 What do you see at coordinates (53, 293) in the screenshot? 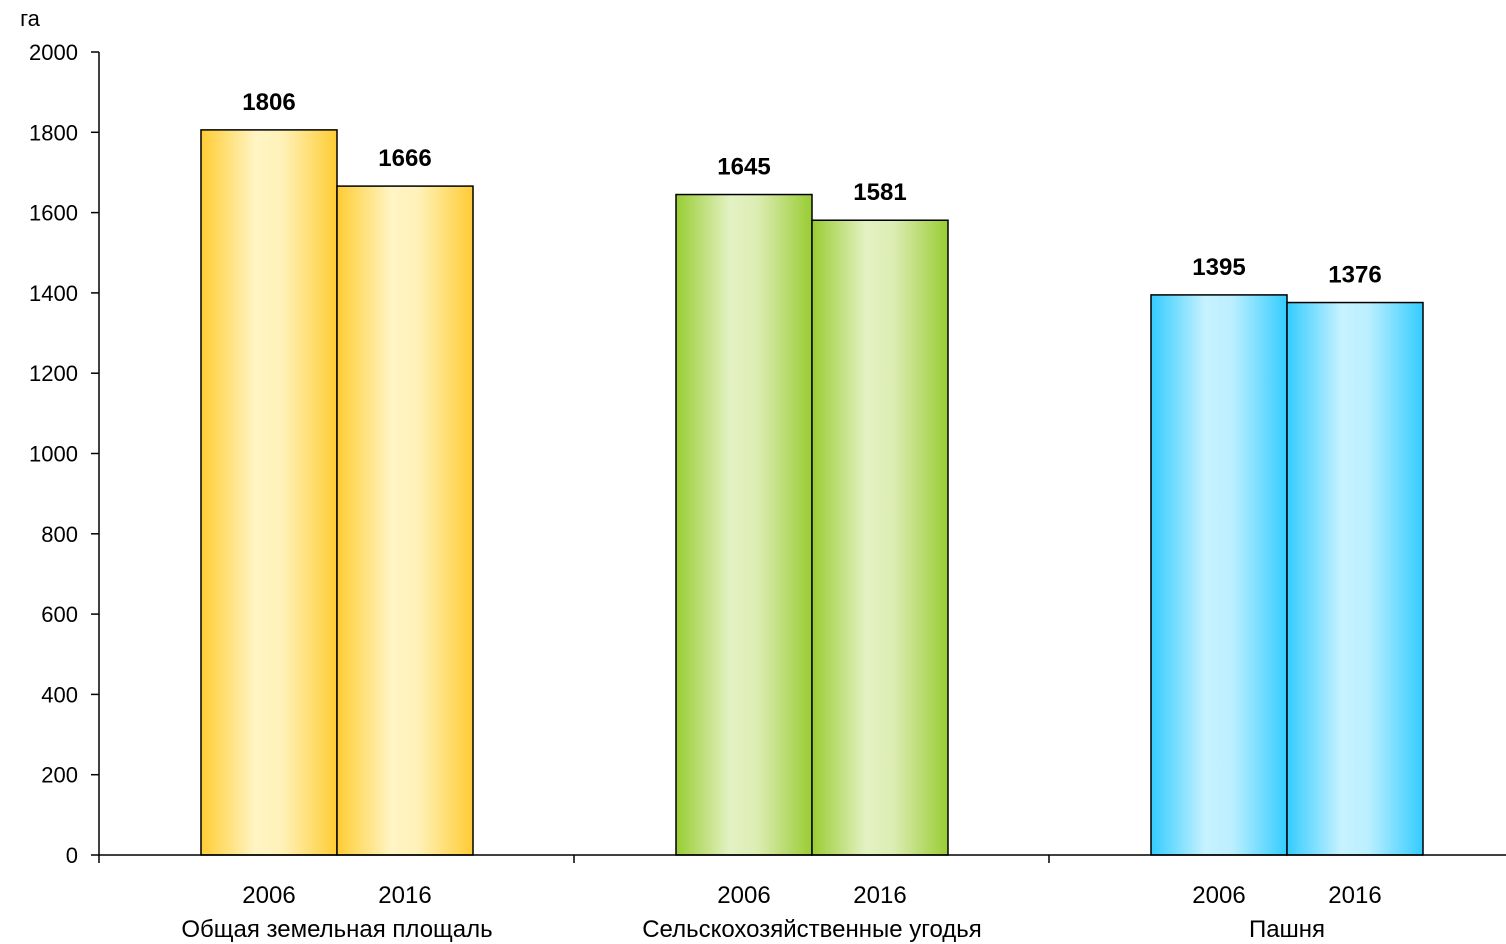
I see `y-tick-label: 1400` at bounding box center [53, 293].